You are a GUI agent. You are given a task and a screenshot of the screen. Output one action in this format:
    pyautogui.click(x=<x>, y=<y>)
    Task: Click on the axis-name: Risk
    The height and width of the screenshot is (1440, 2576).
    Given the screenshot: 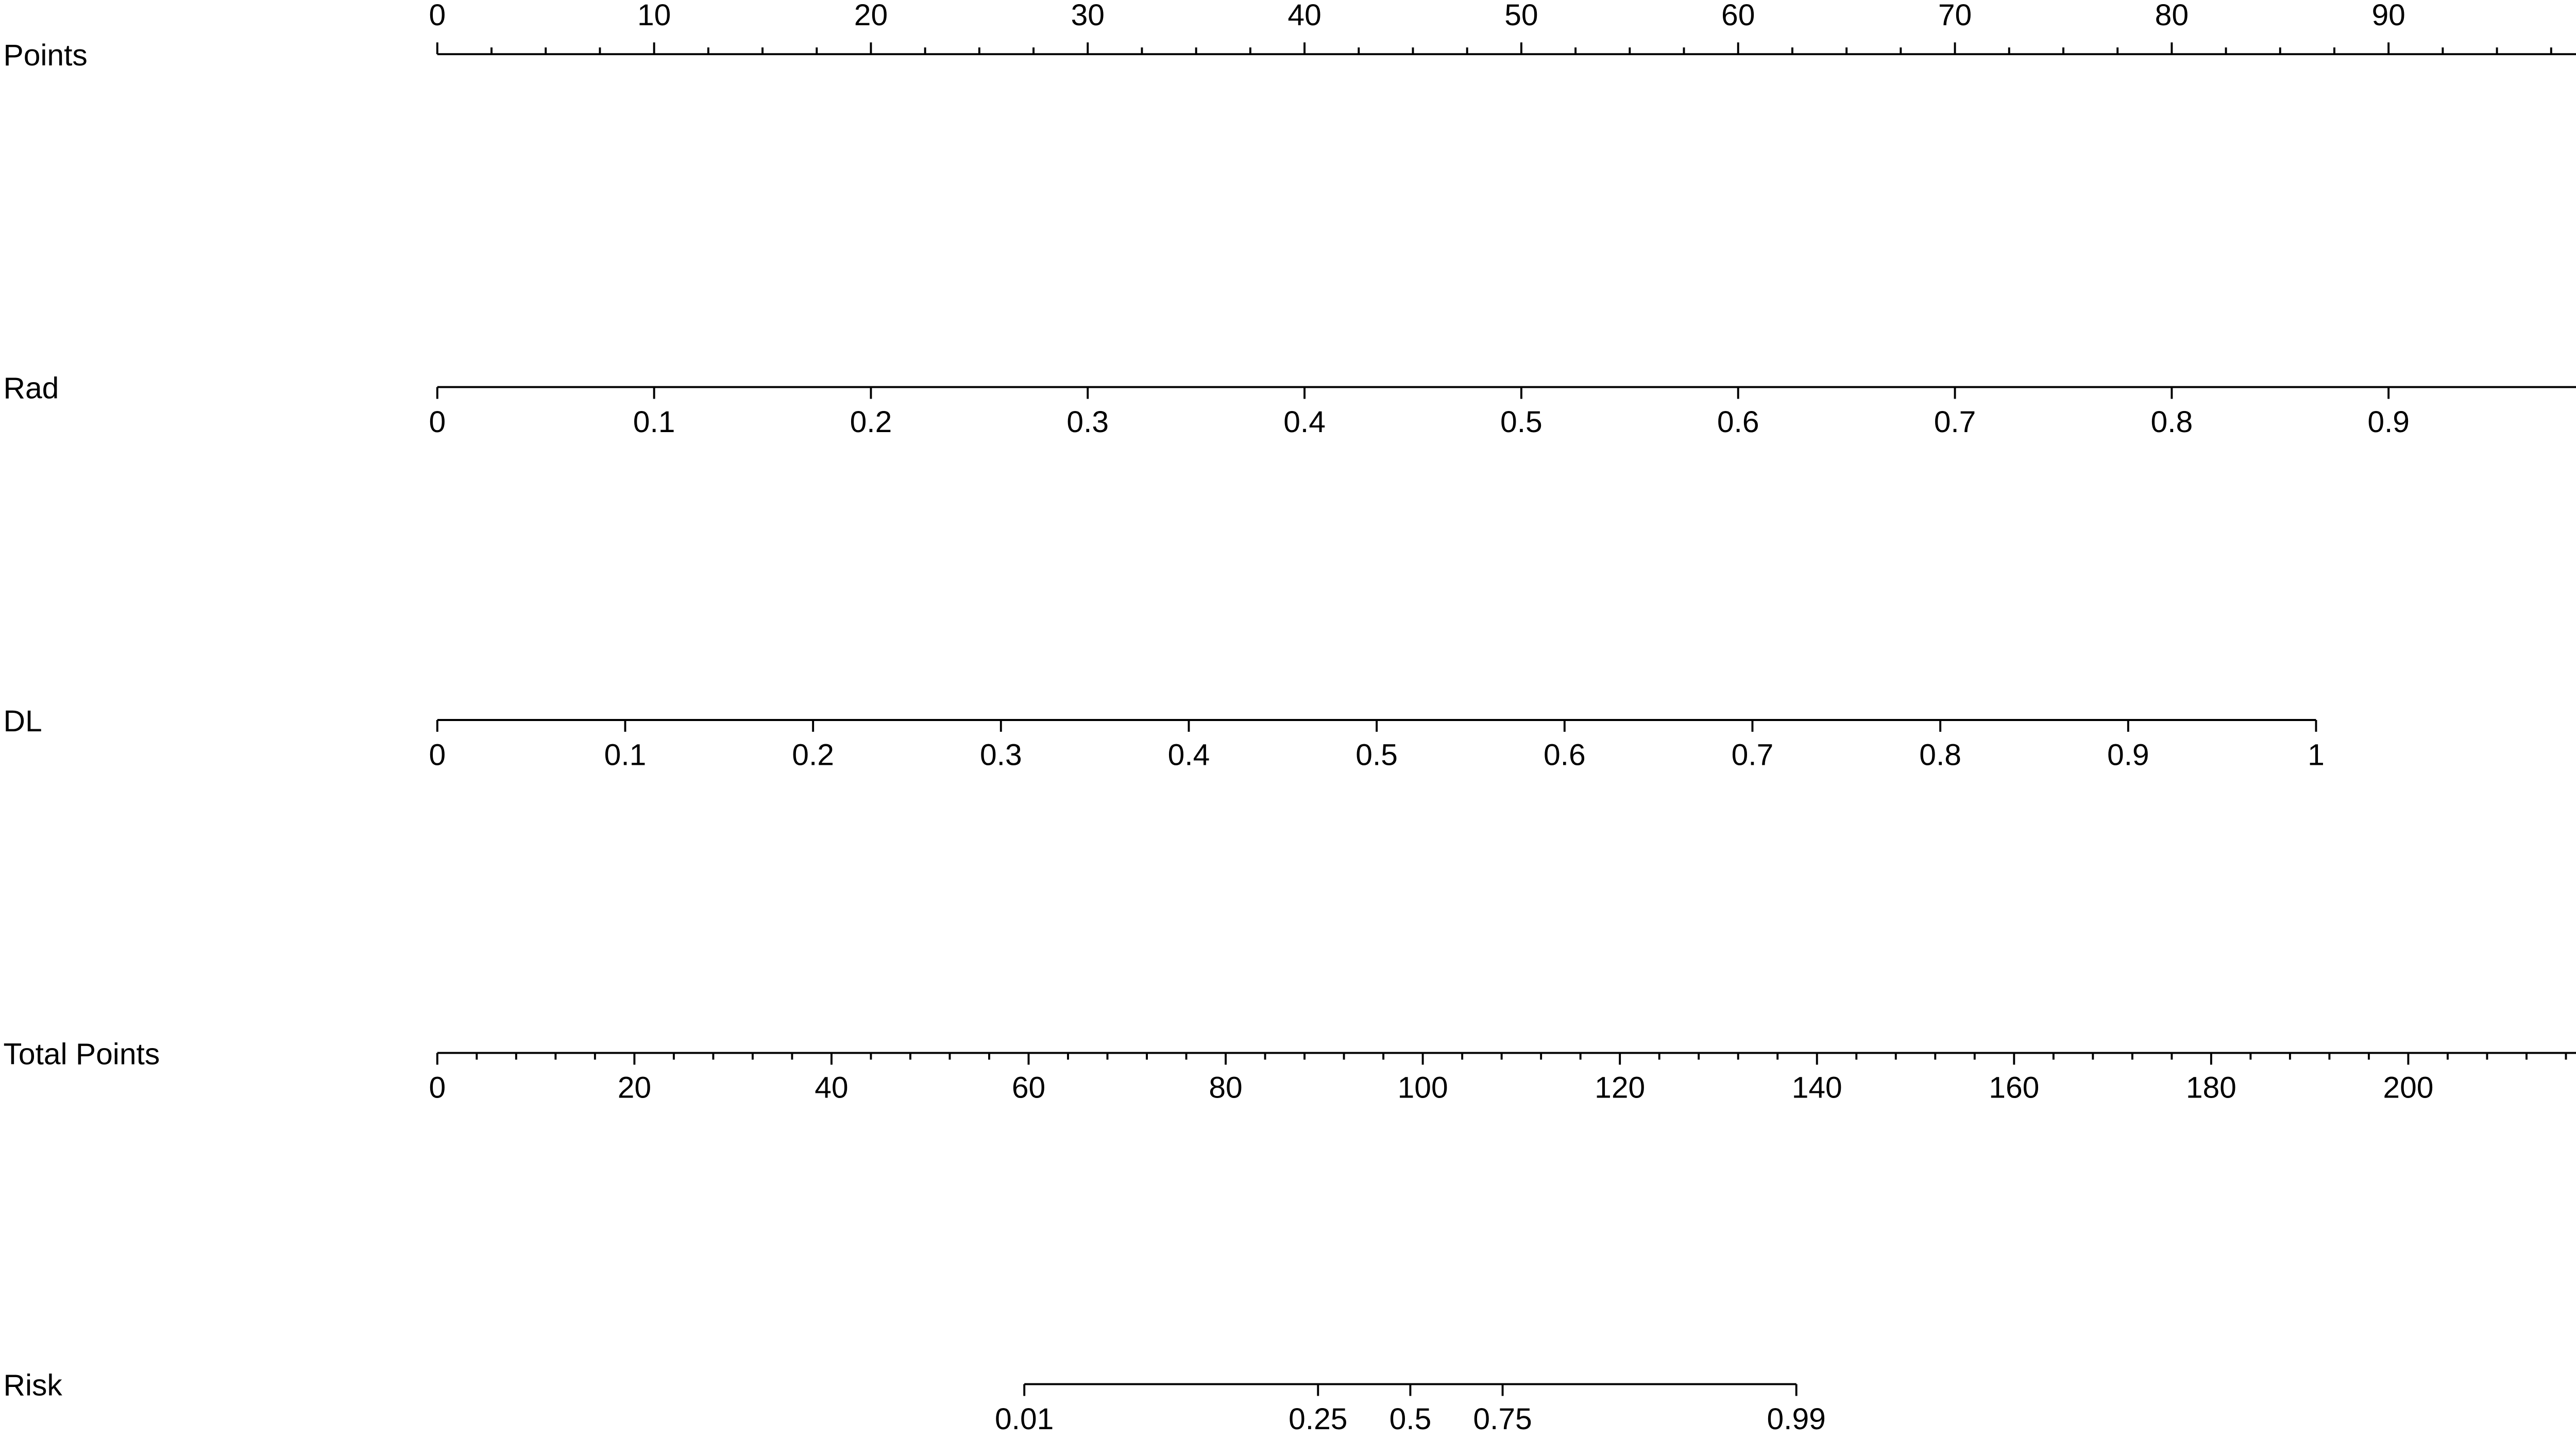 What is the action you would take?
    pyautogui.click(x=33, y=1385)
    